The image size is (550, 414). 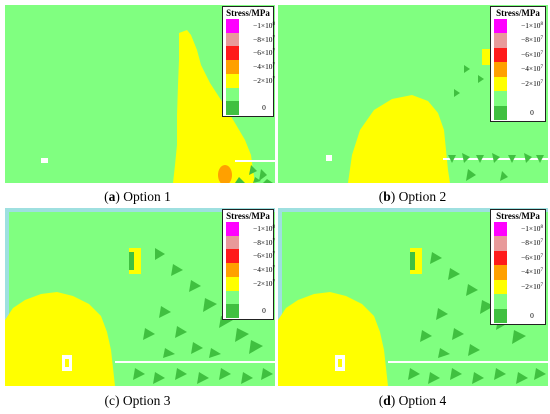 What do you see at coordinates (111, 400) in the screenshot?
I see `caption-c-letter: c` at bounding box center [111, 400].